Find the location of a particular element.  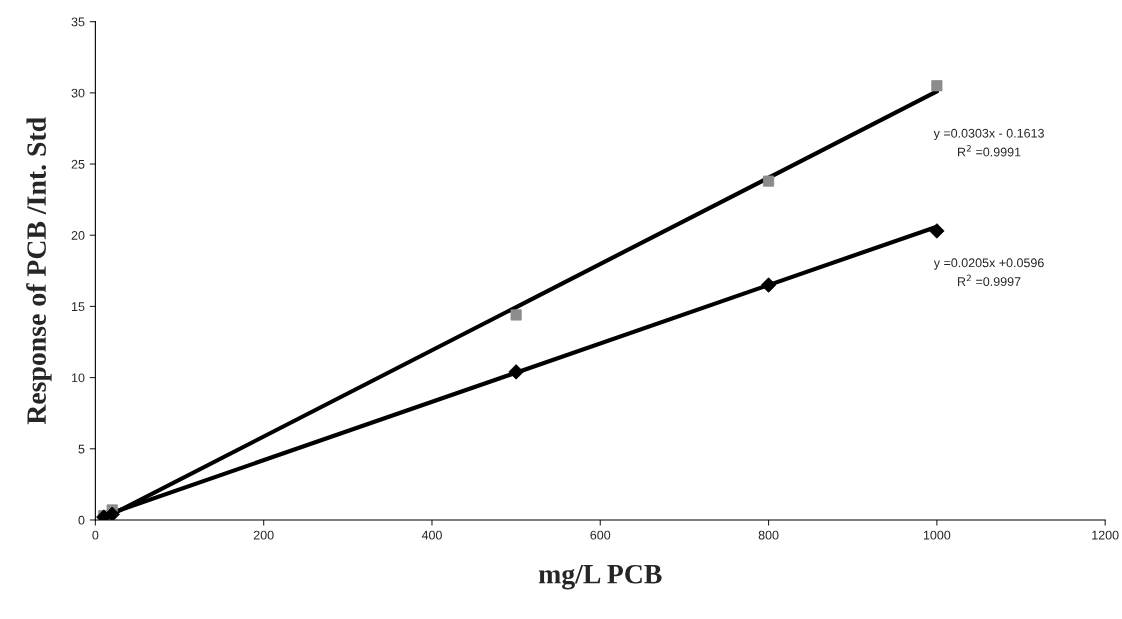

x-tick-label: 1200 is located at coordinates (1105, 535).